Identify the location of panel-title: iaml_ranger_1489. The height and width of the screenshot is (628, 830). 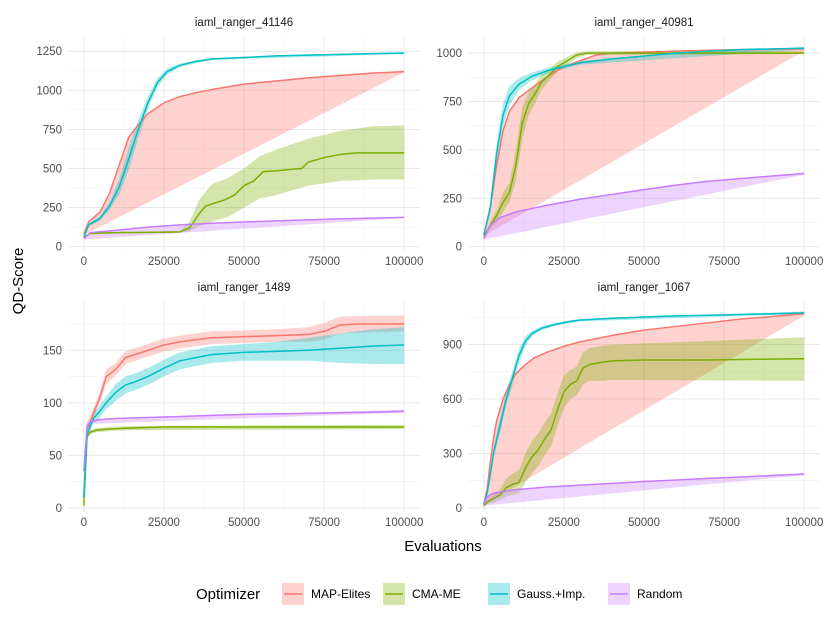
(244, 288).